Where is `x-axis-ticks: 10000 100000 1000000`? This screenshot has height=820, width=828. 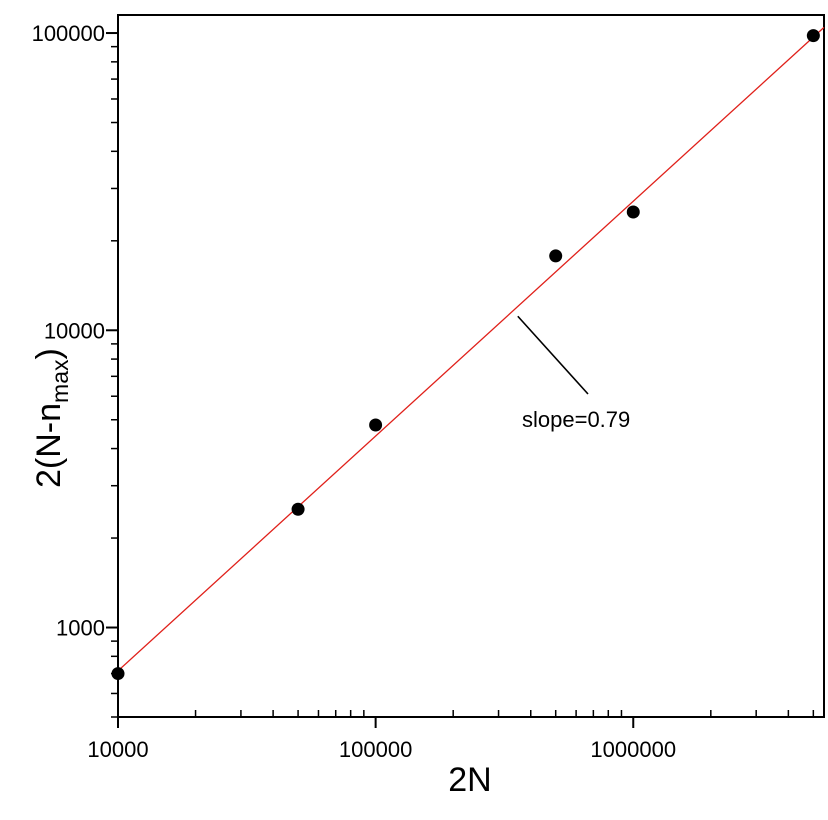 x-axis-ticks: 10000 100000 1000000 is located at coordinates (381, 739).